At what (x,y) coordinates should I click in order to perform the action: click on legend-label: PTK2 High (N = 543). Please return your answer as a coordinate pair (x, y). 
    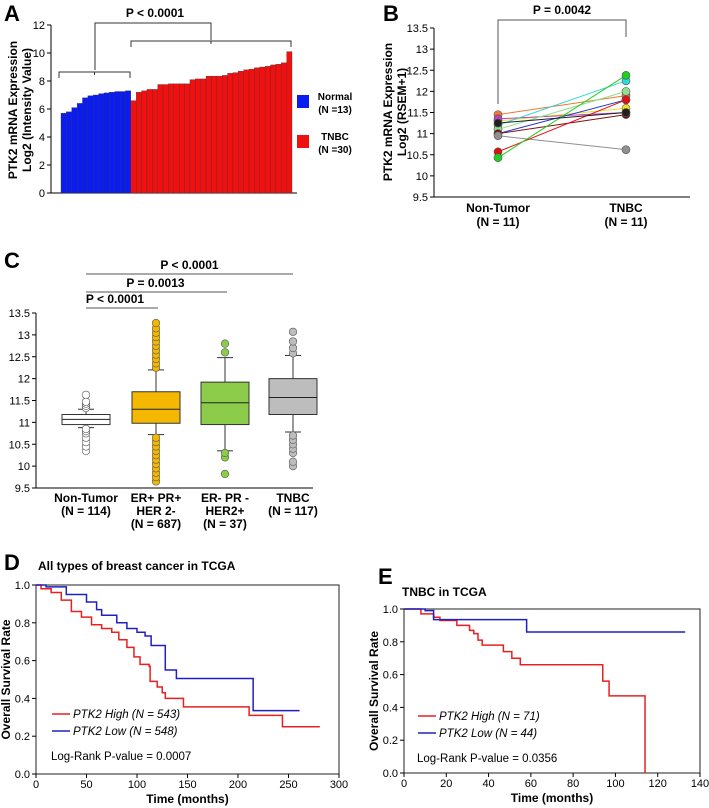
    Looking at the image, I should click on (126, 715).